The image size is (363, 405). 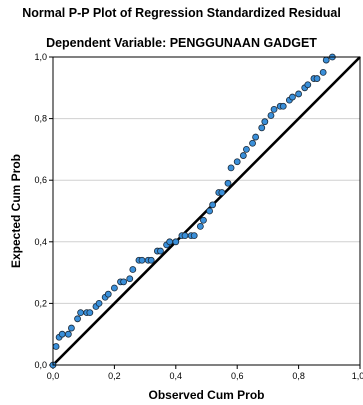 What do you see at coordinates (40, 303) in the screenshot?
I see `y-tick-label: 0,2` at bounding box center [40, 303].